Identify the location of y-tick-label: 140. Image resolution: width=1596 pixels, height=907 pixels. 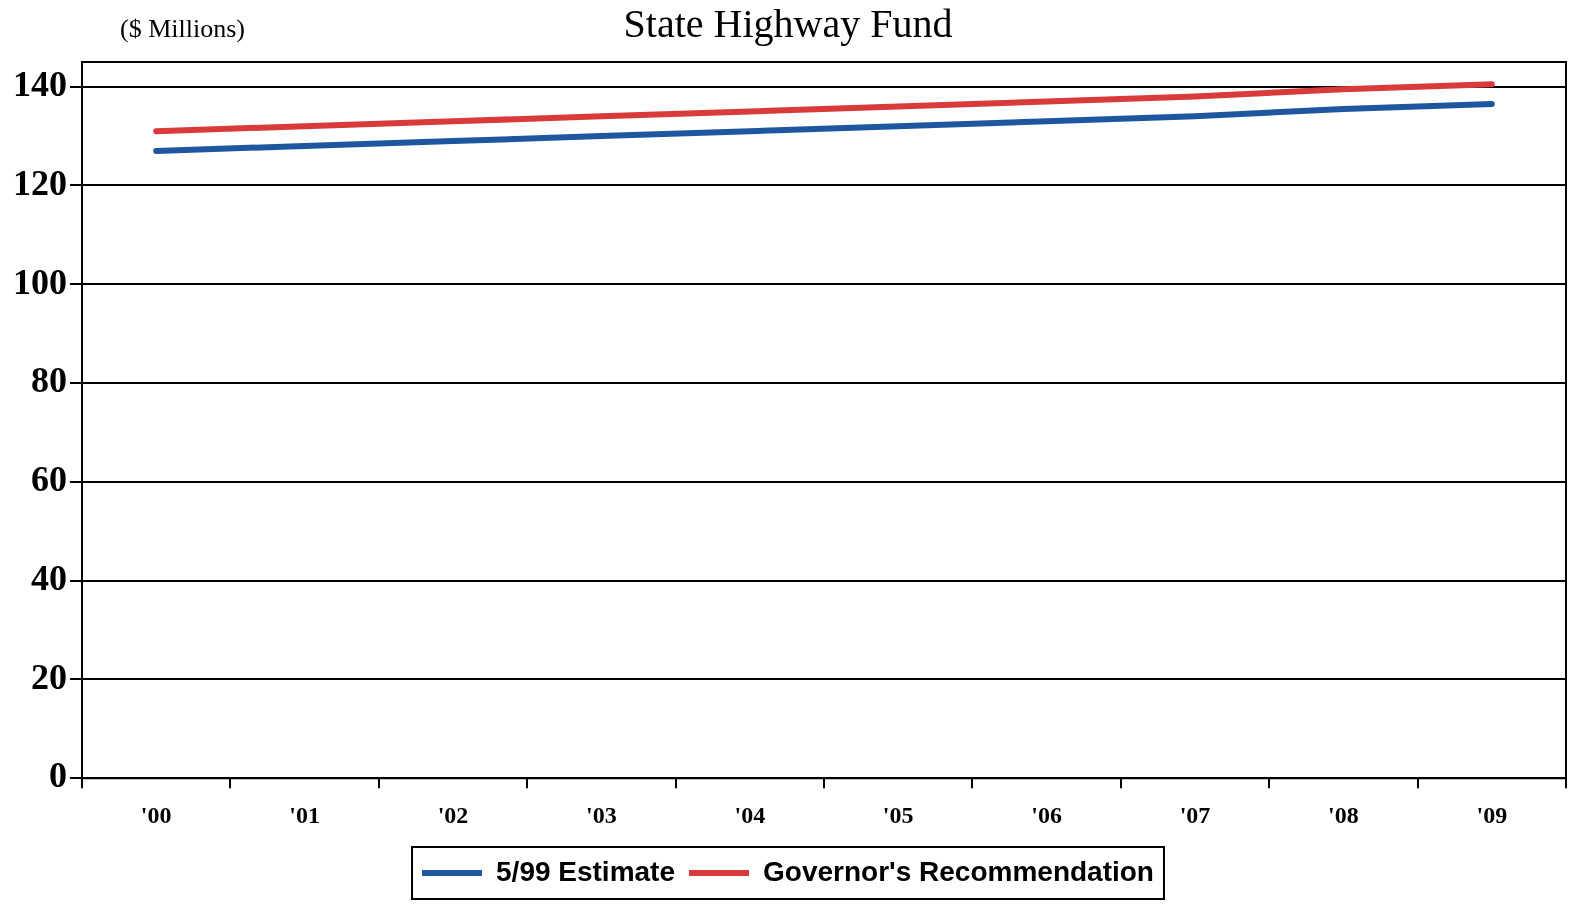
(40, 83).